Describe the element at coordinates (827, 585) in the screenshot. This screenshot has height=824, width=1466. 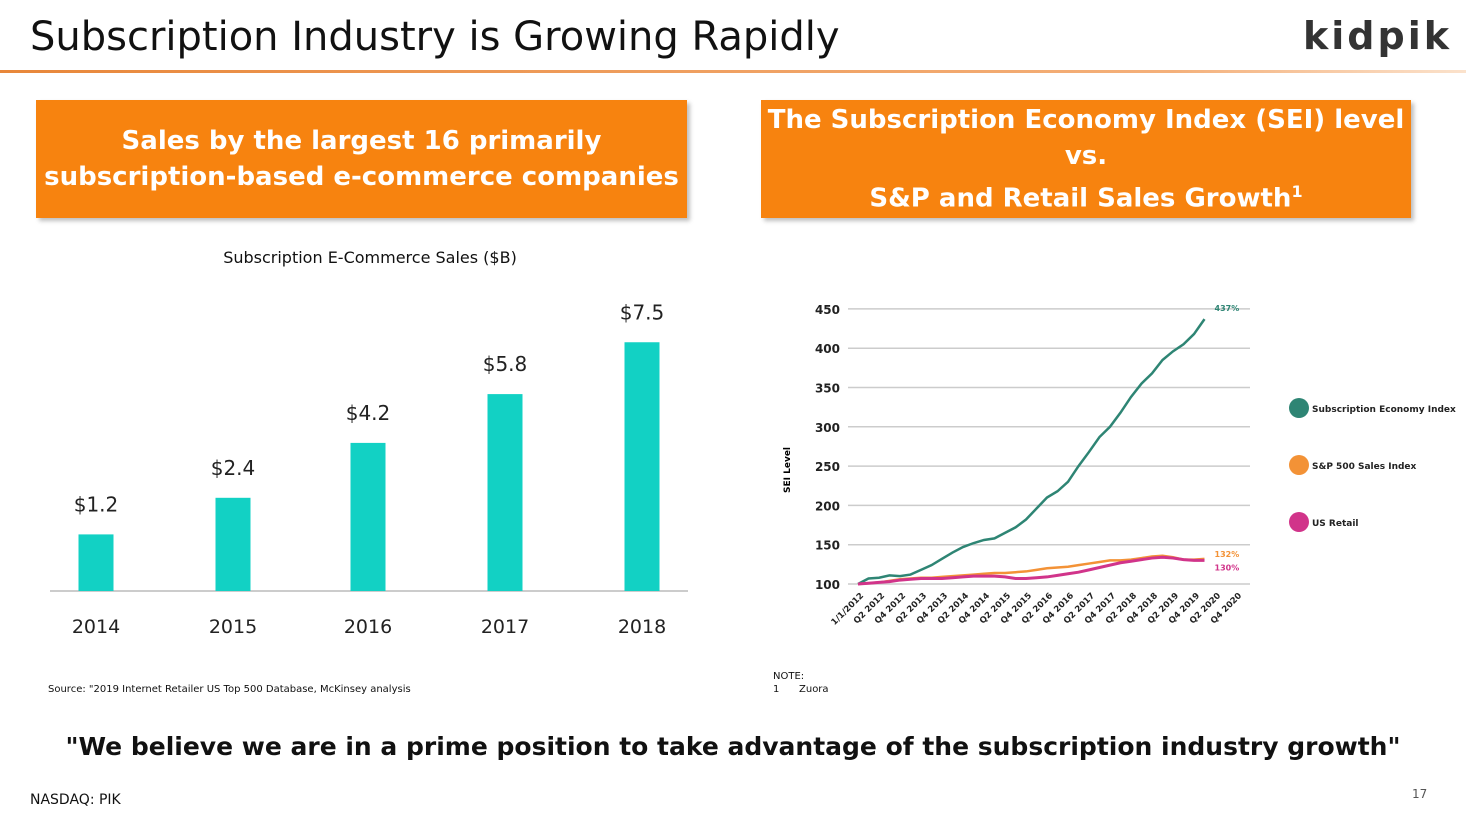
I see `y-tick-label: 100` at that location.